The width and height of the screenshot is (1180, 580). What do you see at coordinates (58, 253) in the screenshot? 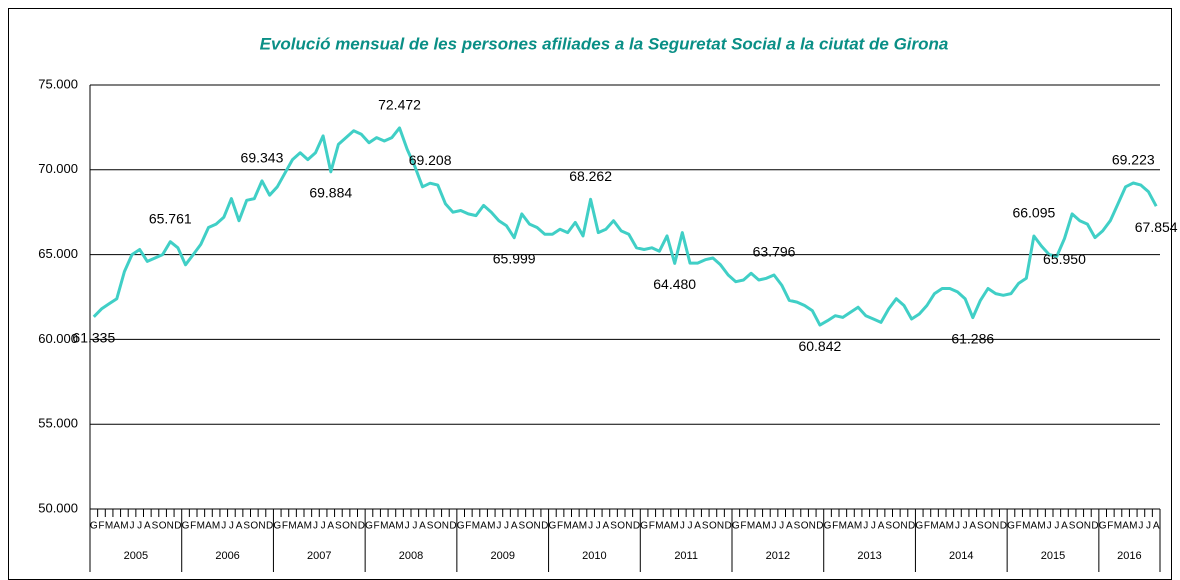
I see `y-tick-label: 65.000` at bounding box center [58, 253].